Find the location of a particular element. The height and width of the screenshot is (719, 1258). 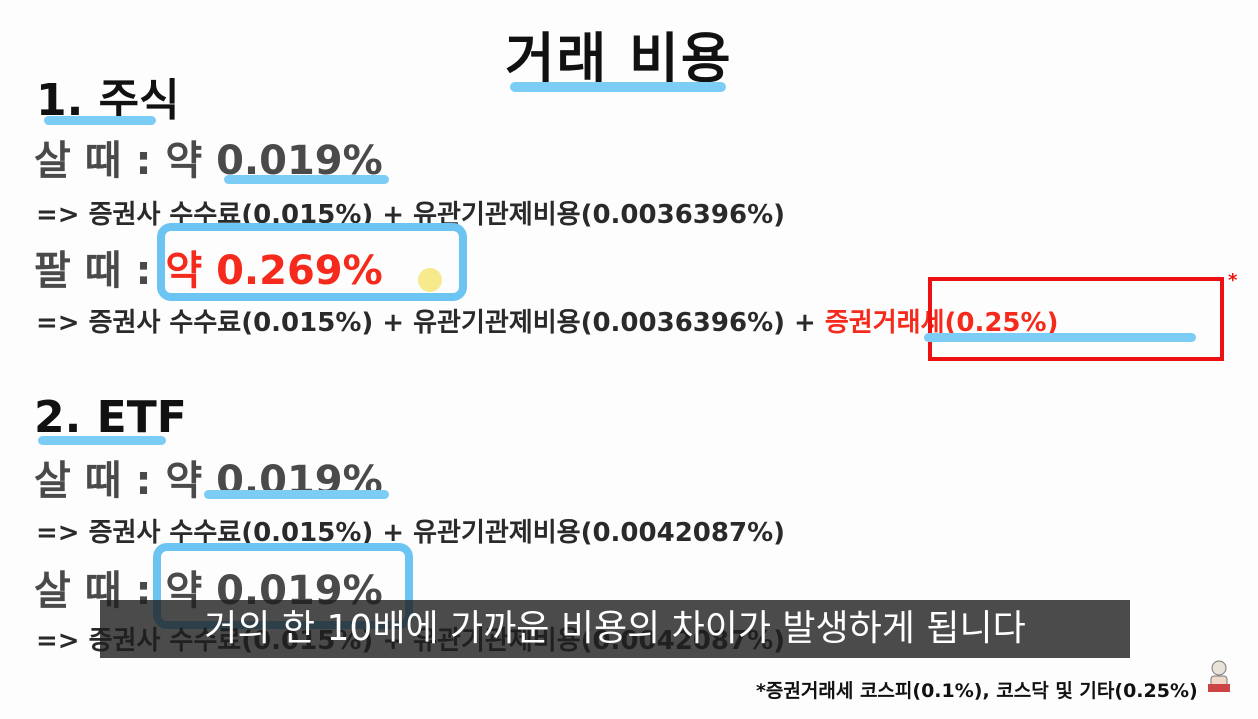

stock-sell-highlight-box is located at coordinates (312, 262).